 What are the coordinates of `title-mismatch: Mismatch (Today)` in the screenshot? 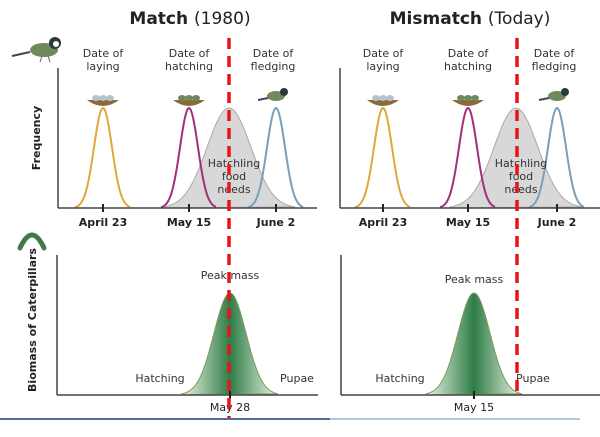 It's located at (470, 19).